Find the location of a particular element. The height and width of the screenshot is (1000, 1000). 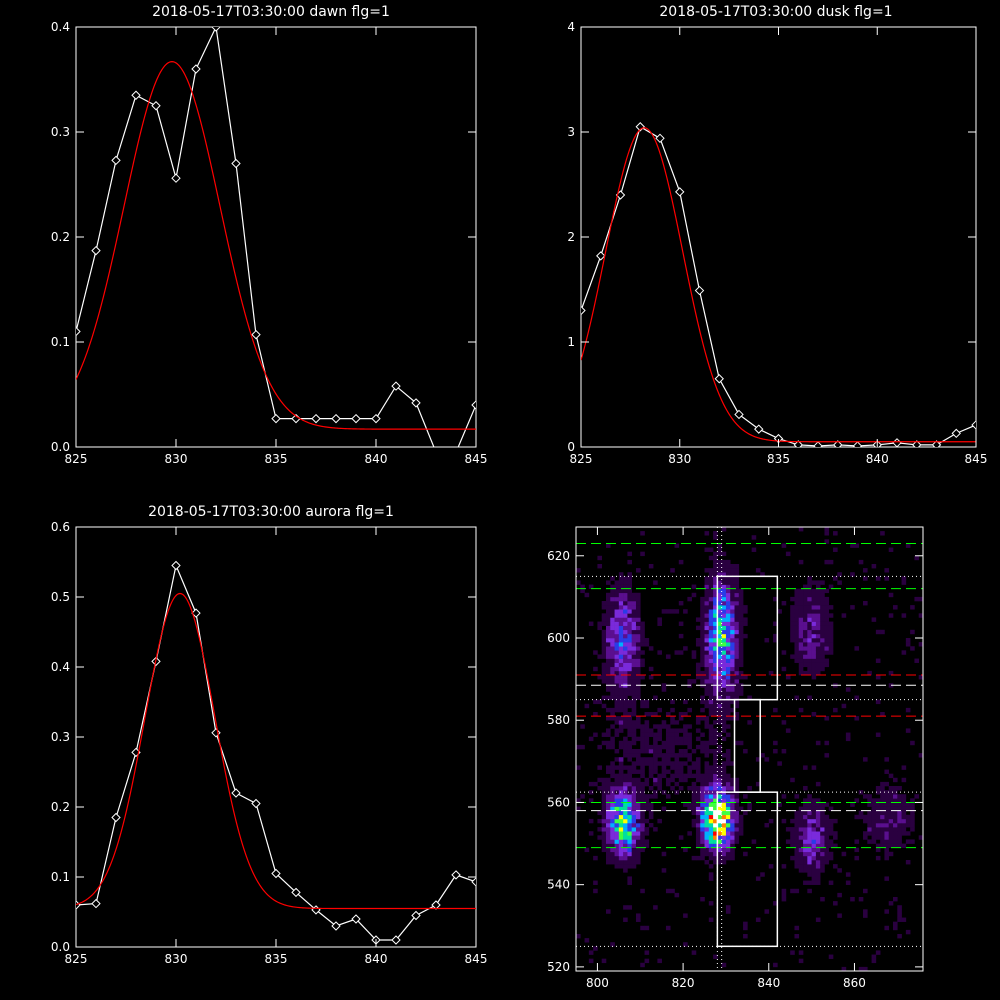

data-point-diamond is located at coordinates (818, 444).